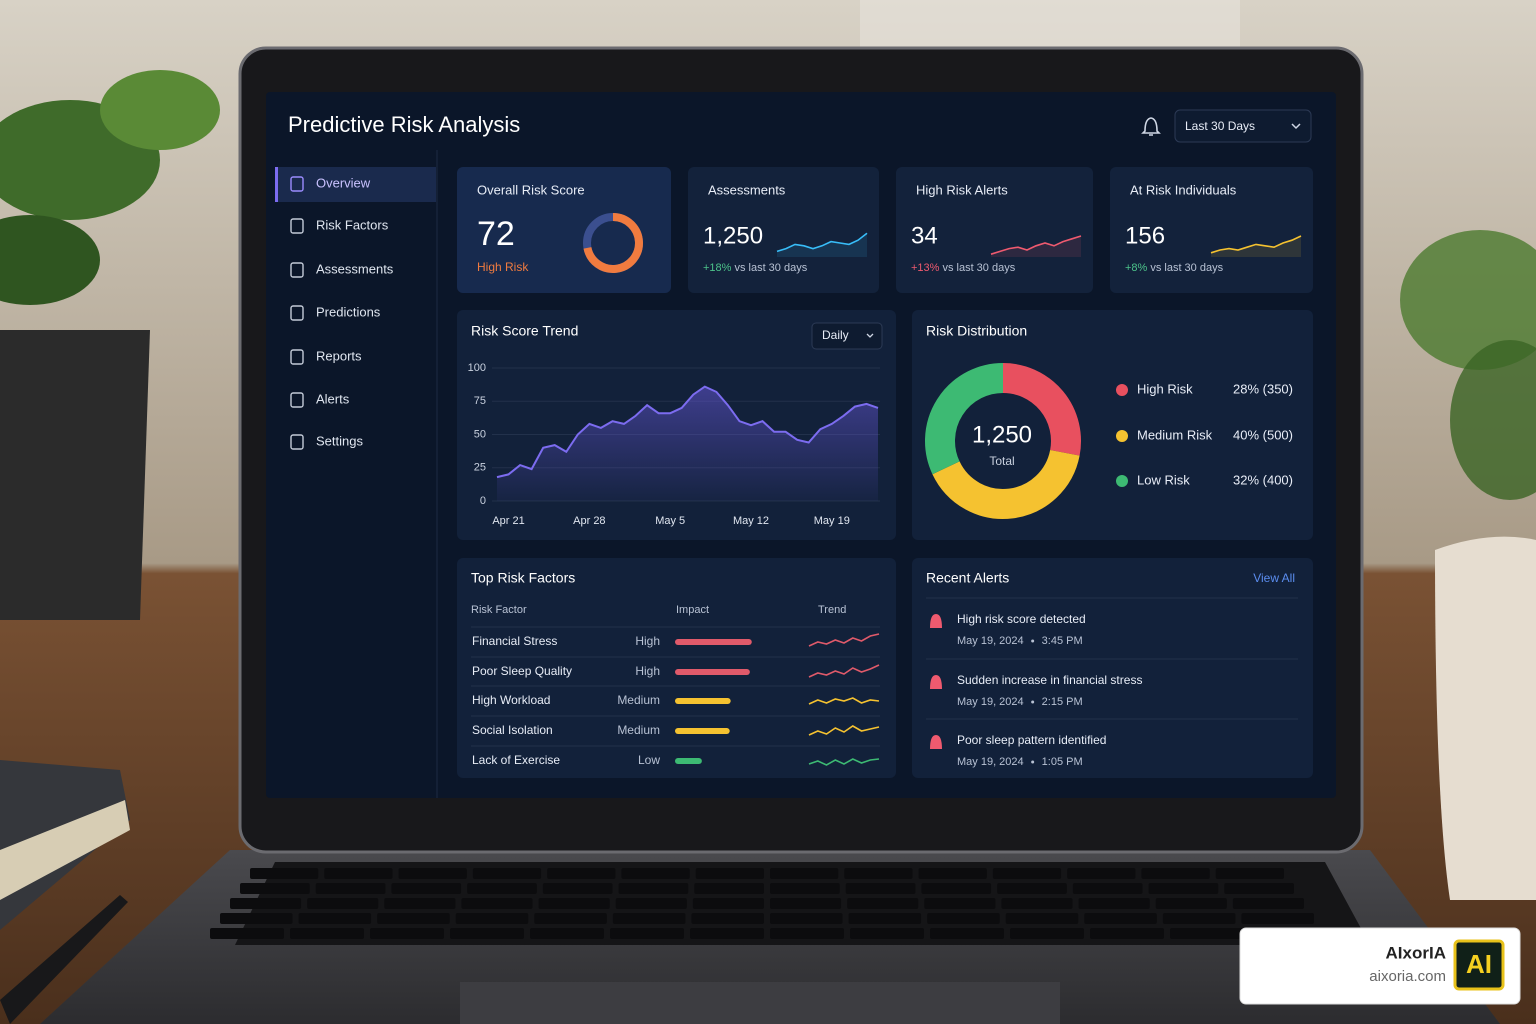 This screenshot has width=1536, height=1024. Describe the element at coordinates (348, 311) in the screenshot. I see `nav-item: Predictions` at that location.